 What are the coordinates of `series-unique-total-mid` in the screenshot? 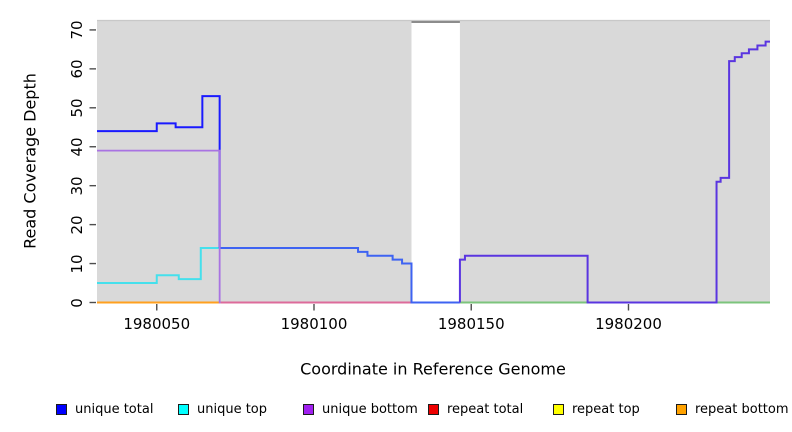 It's located at (339, 275).